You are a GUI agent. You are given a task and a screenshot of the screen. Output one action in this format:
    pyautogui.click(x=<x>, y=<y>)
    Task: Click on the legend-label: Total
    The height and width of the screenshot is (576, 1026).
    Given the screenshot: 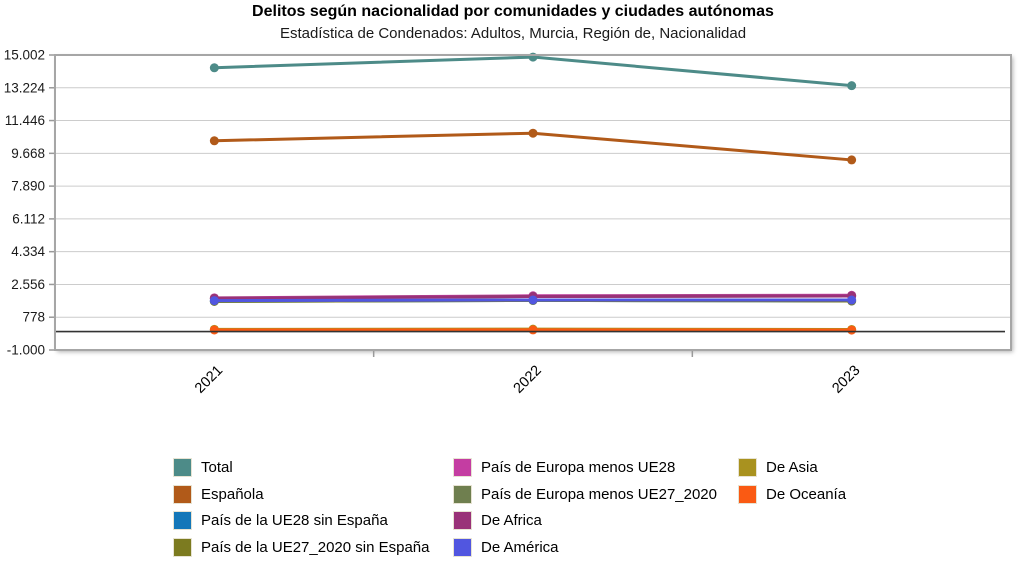 What is the action you would take?
    pyautogui.click(x=217, y=467)
    